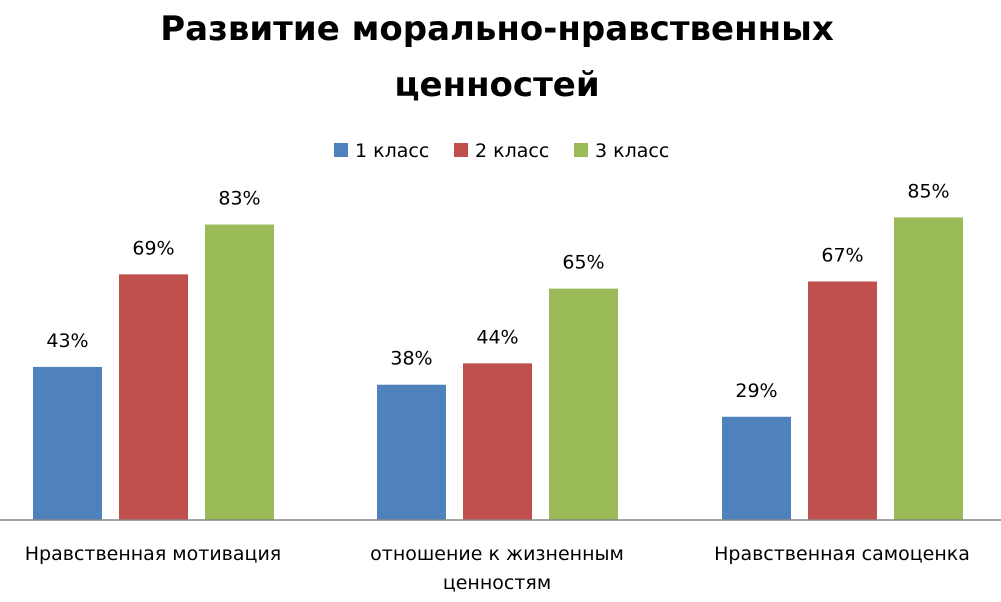  What do you see at coordinates (632, 151) in the screenshot?
I see `legend-entry: 3 класс` at bounding box center [632, 151].